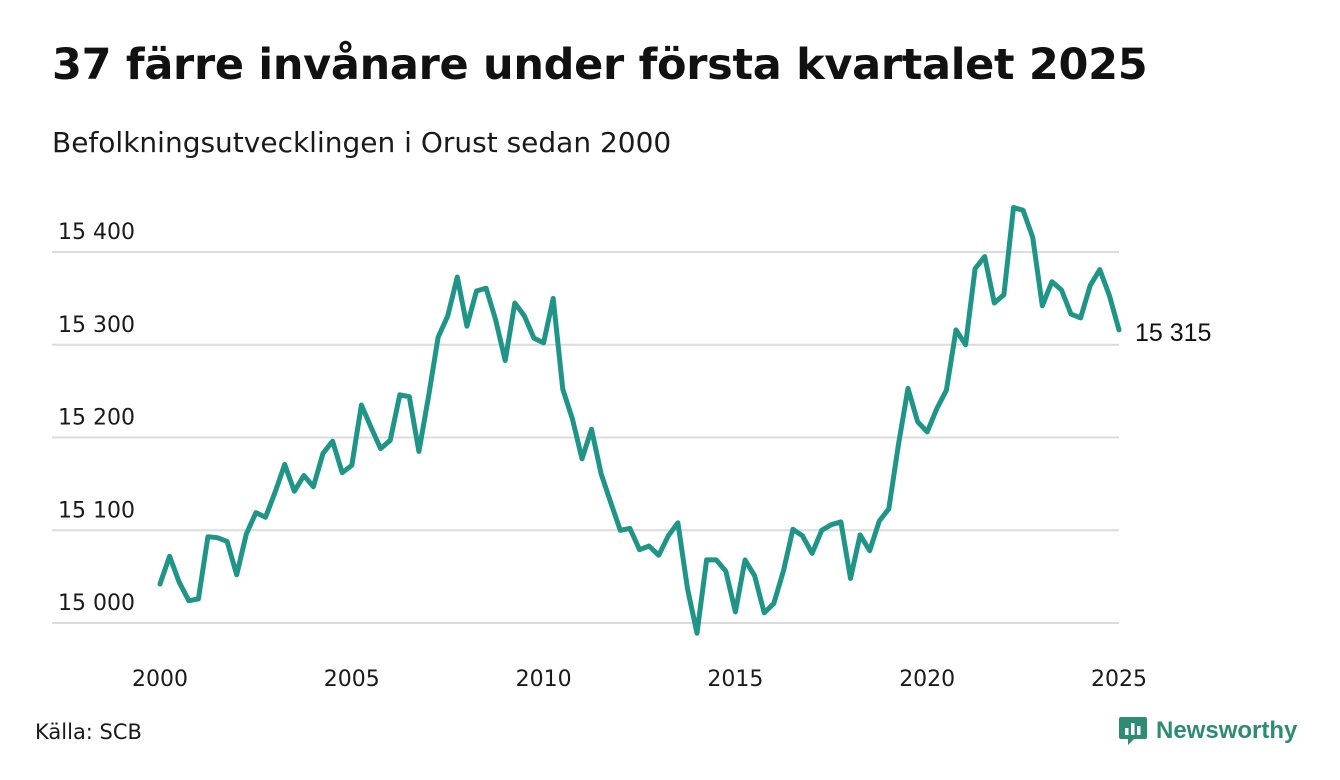 This screenshot has height=780, width=1340. I want to click on x-tick-label: 2010, so click(544, 679).